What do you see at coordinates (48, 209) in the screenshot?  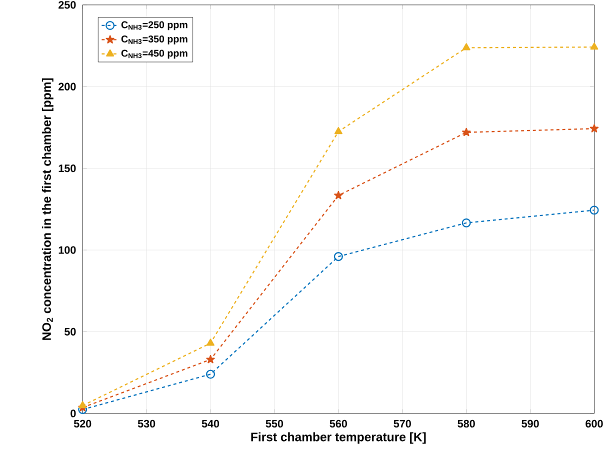 I see `y-axis-title: NO$_{2}$ concentration in the first chamber [ppm]` at bounding box center [48, 209].